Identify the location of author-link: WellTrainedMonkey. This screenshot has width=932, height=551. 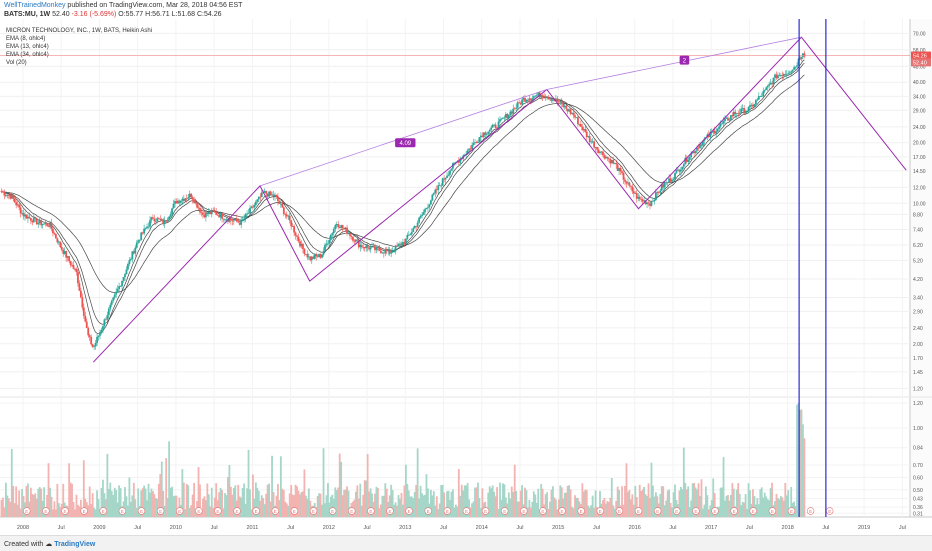
(35, 5).